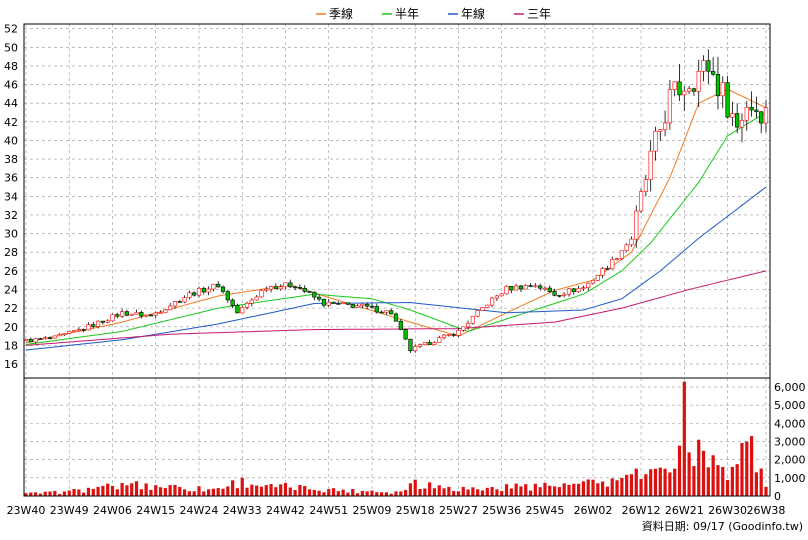  What do you see at coordinates (199, 510) in the screenshot?
I see `time-tick-label: 24W24` at bounding box center [199, 510].